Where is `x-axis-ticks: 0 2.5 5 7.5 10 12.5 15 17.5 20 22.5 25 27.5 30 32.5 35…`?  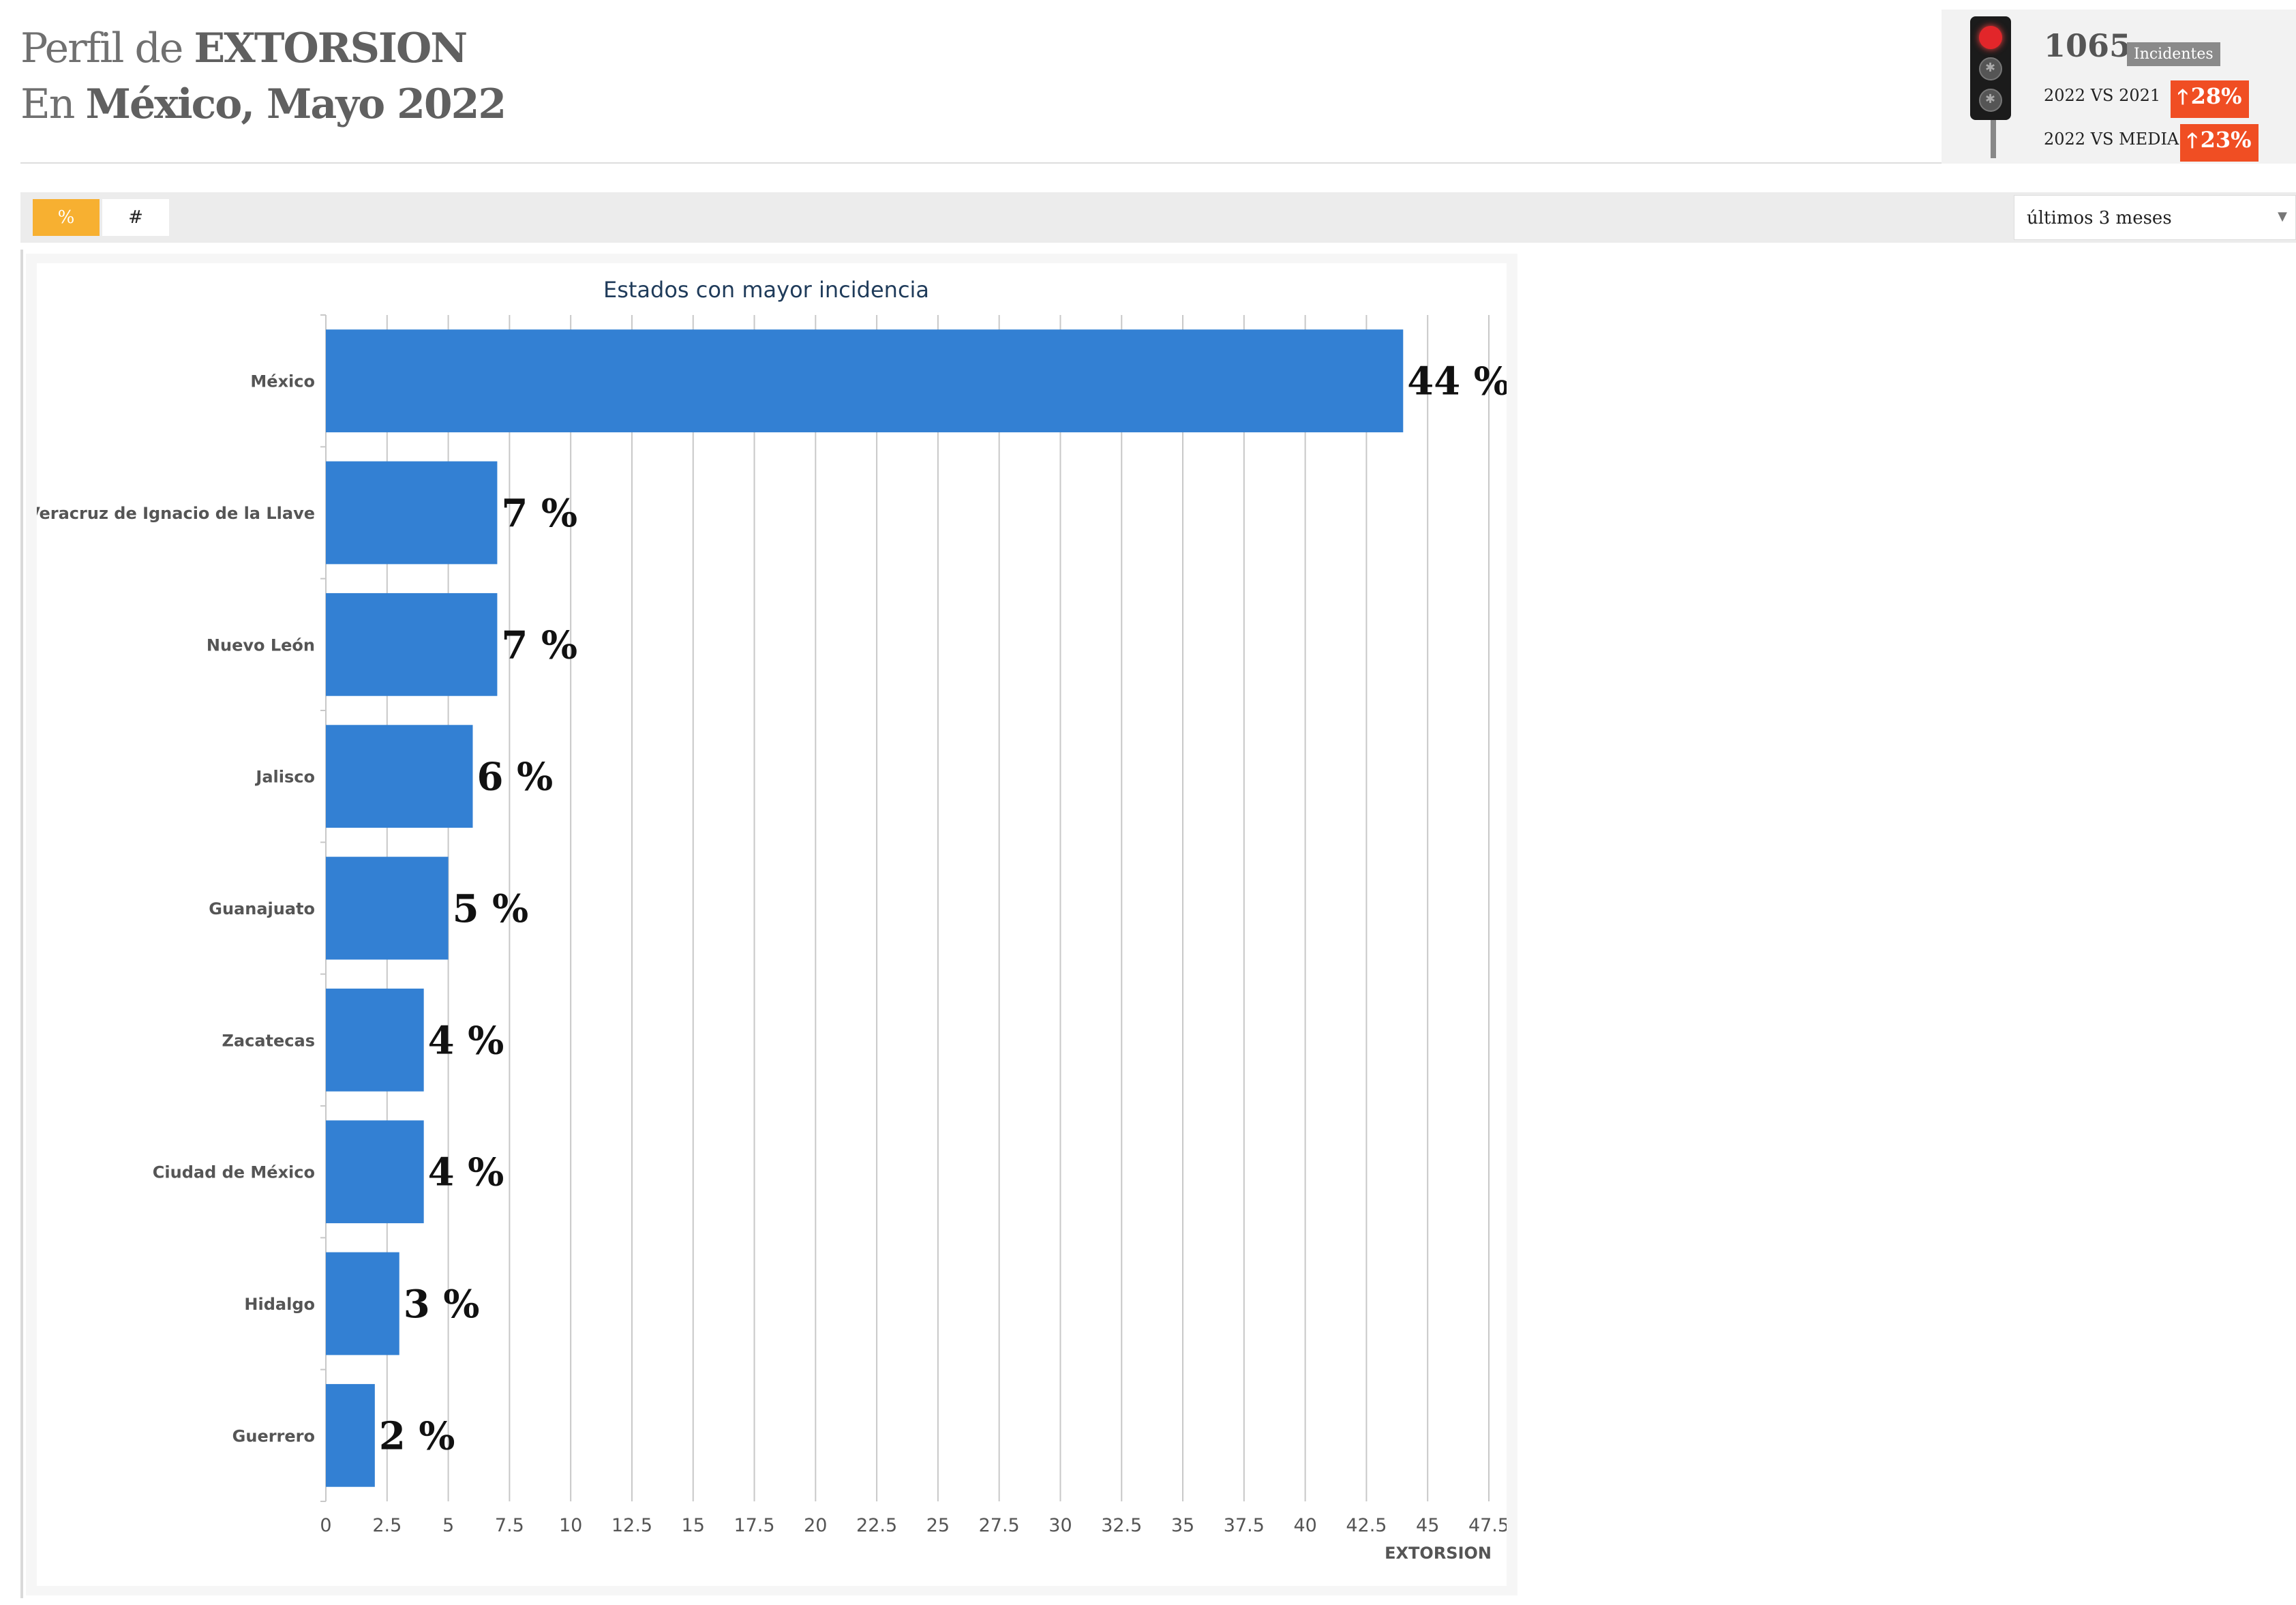
x-axis-ticks: 0 2.5 5 7.5 10 12.5 15 17.5 20 22.5 25 27.5 30 32.5 35… is located at coordinates (914, 1525).